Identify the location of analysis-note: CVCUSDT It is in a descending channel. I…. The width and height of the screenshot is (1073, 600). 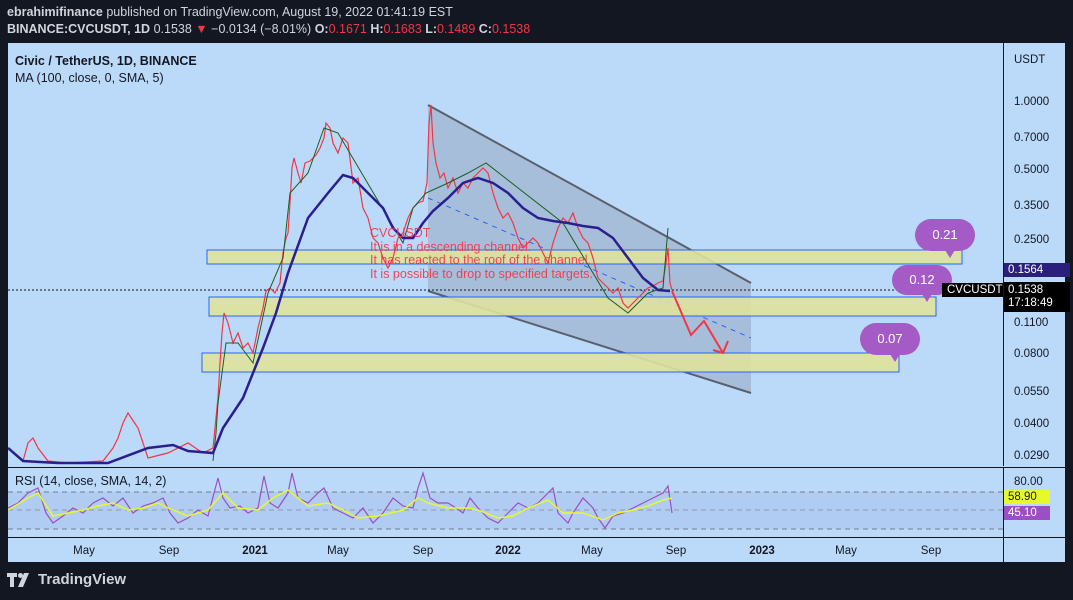
(482, 253).